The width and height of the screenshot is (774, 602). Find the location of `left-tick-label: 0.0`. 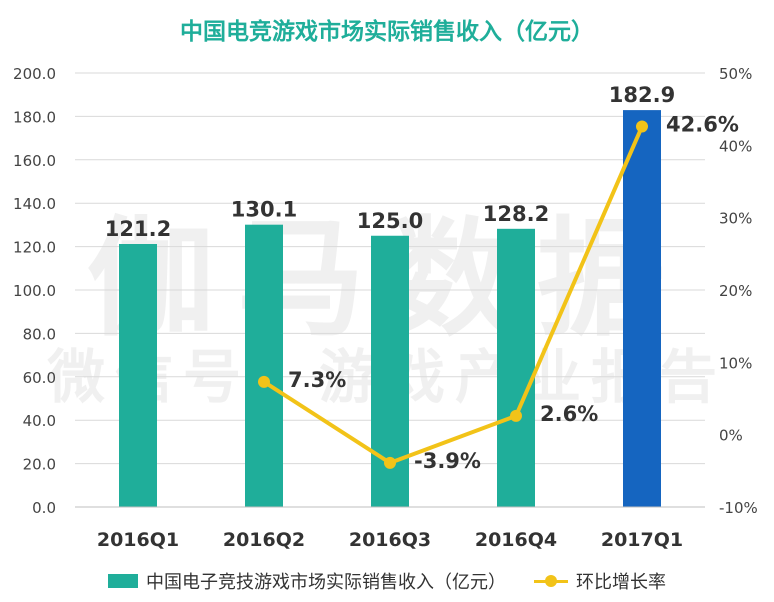

left-tick-label: 0.0 is located at coordinates (44, 508).